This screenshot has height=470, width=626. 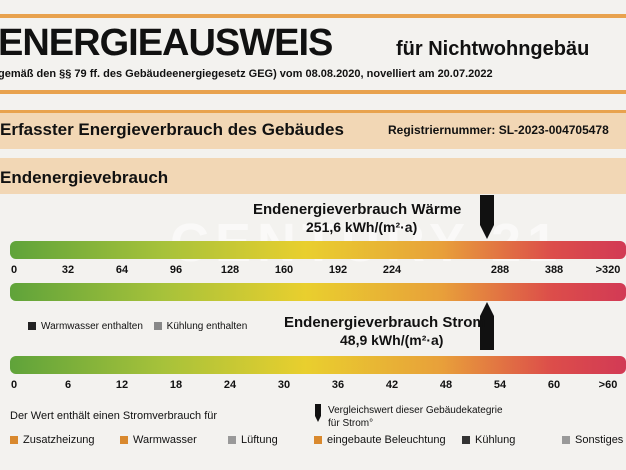 I want to click on tick-label: 12, so click(x=122, y=385).